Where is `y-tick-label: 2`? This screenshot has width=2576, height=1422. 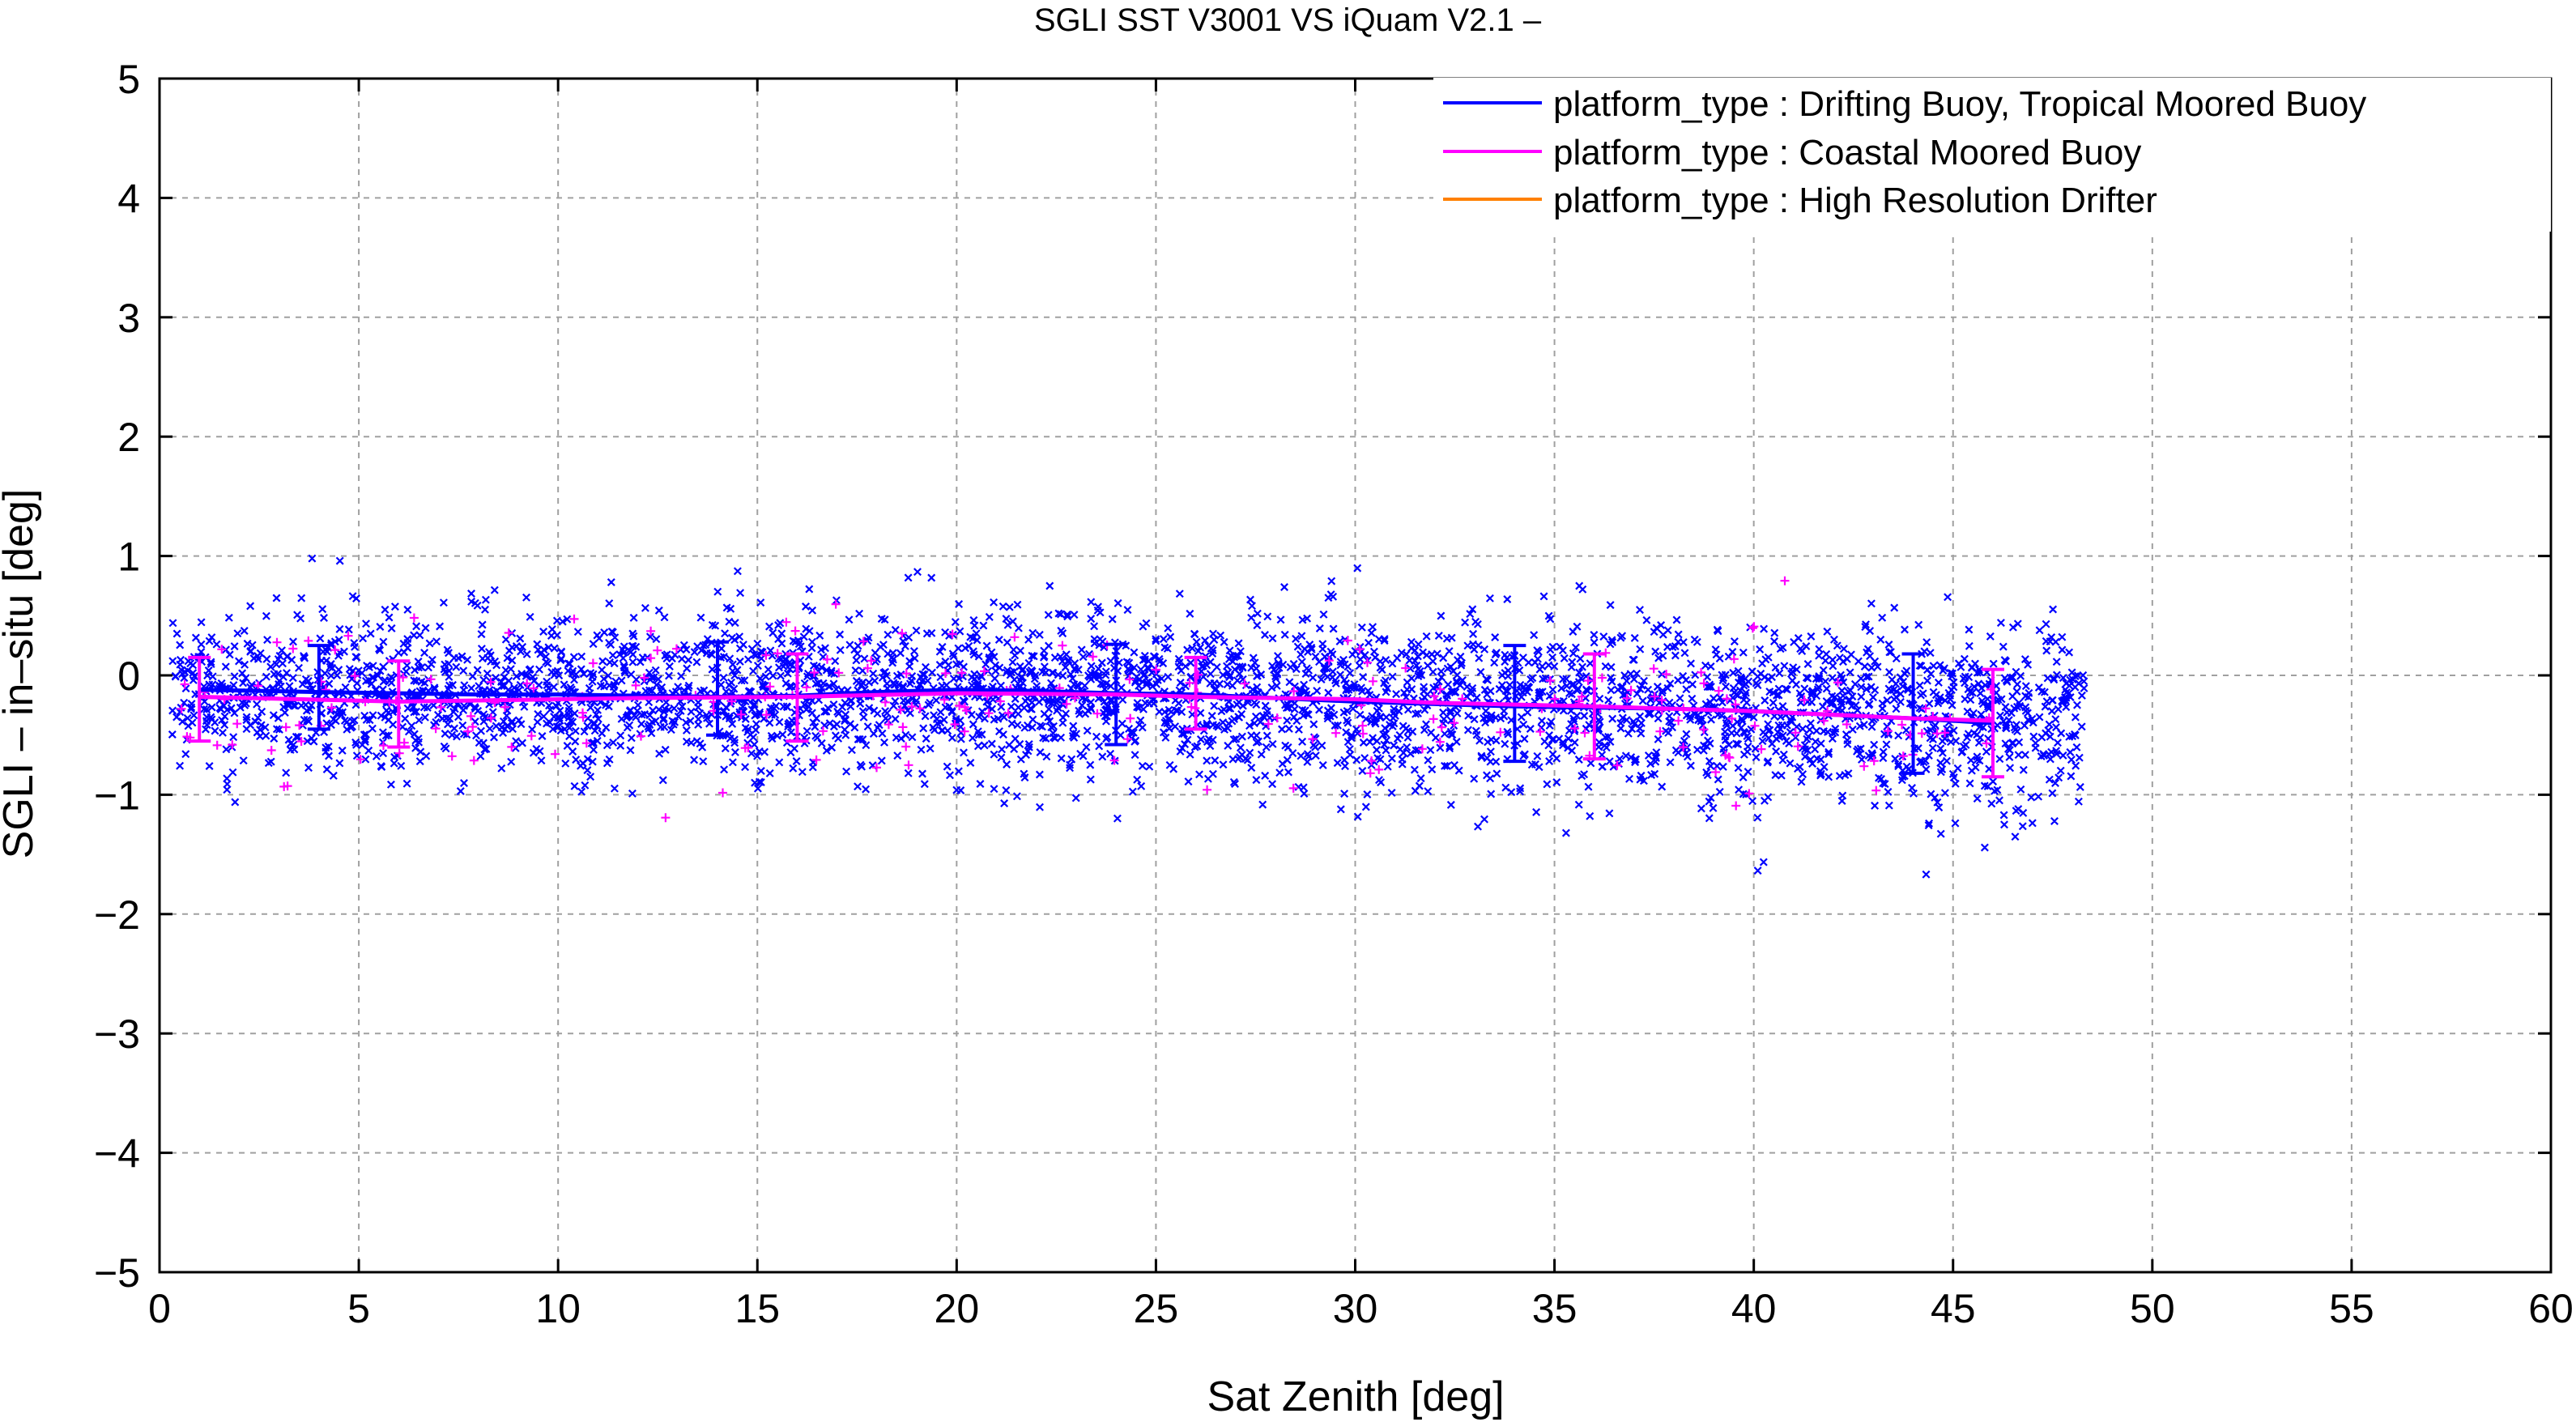 y-tick-label: 2 is located at coordinates (128, 437).